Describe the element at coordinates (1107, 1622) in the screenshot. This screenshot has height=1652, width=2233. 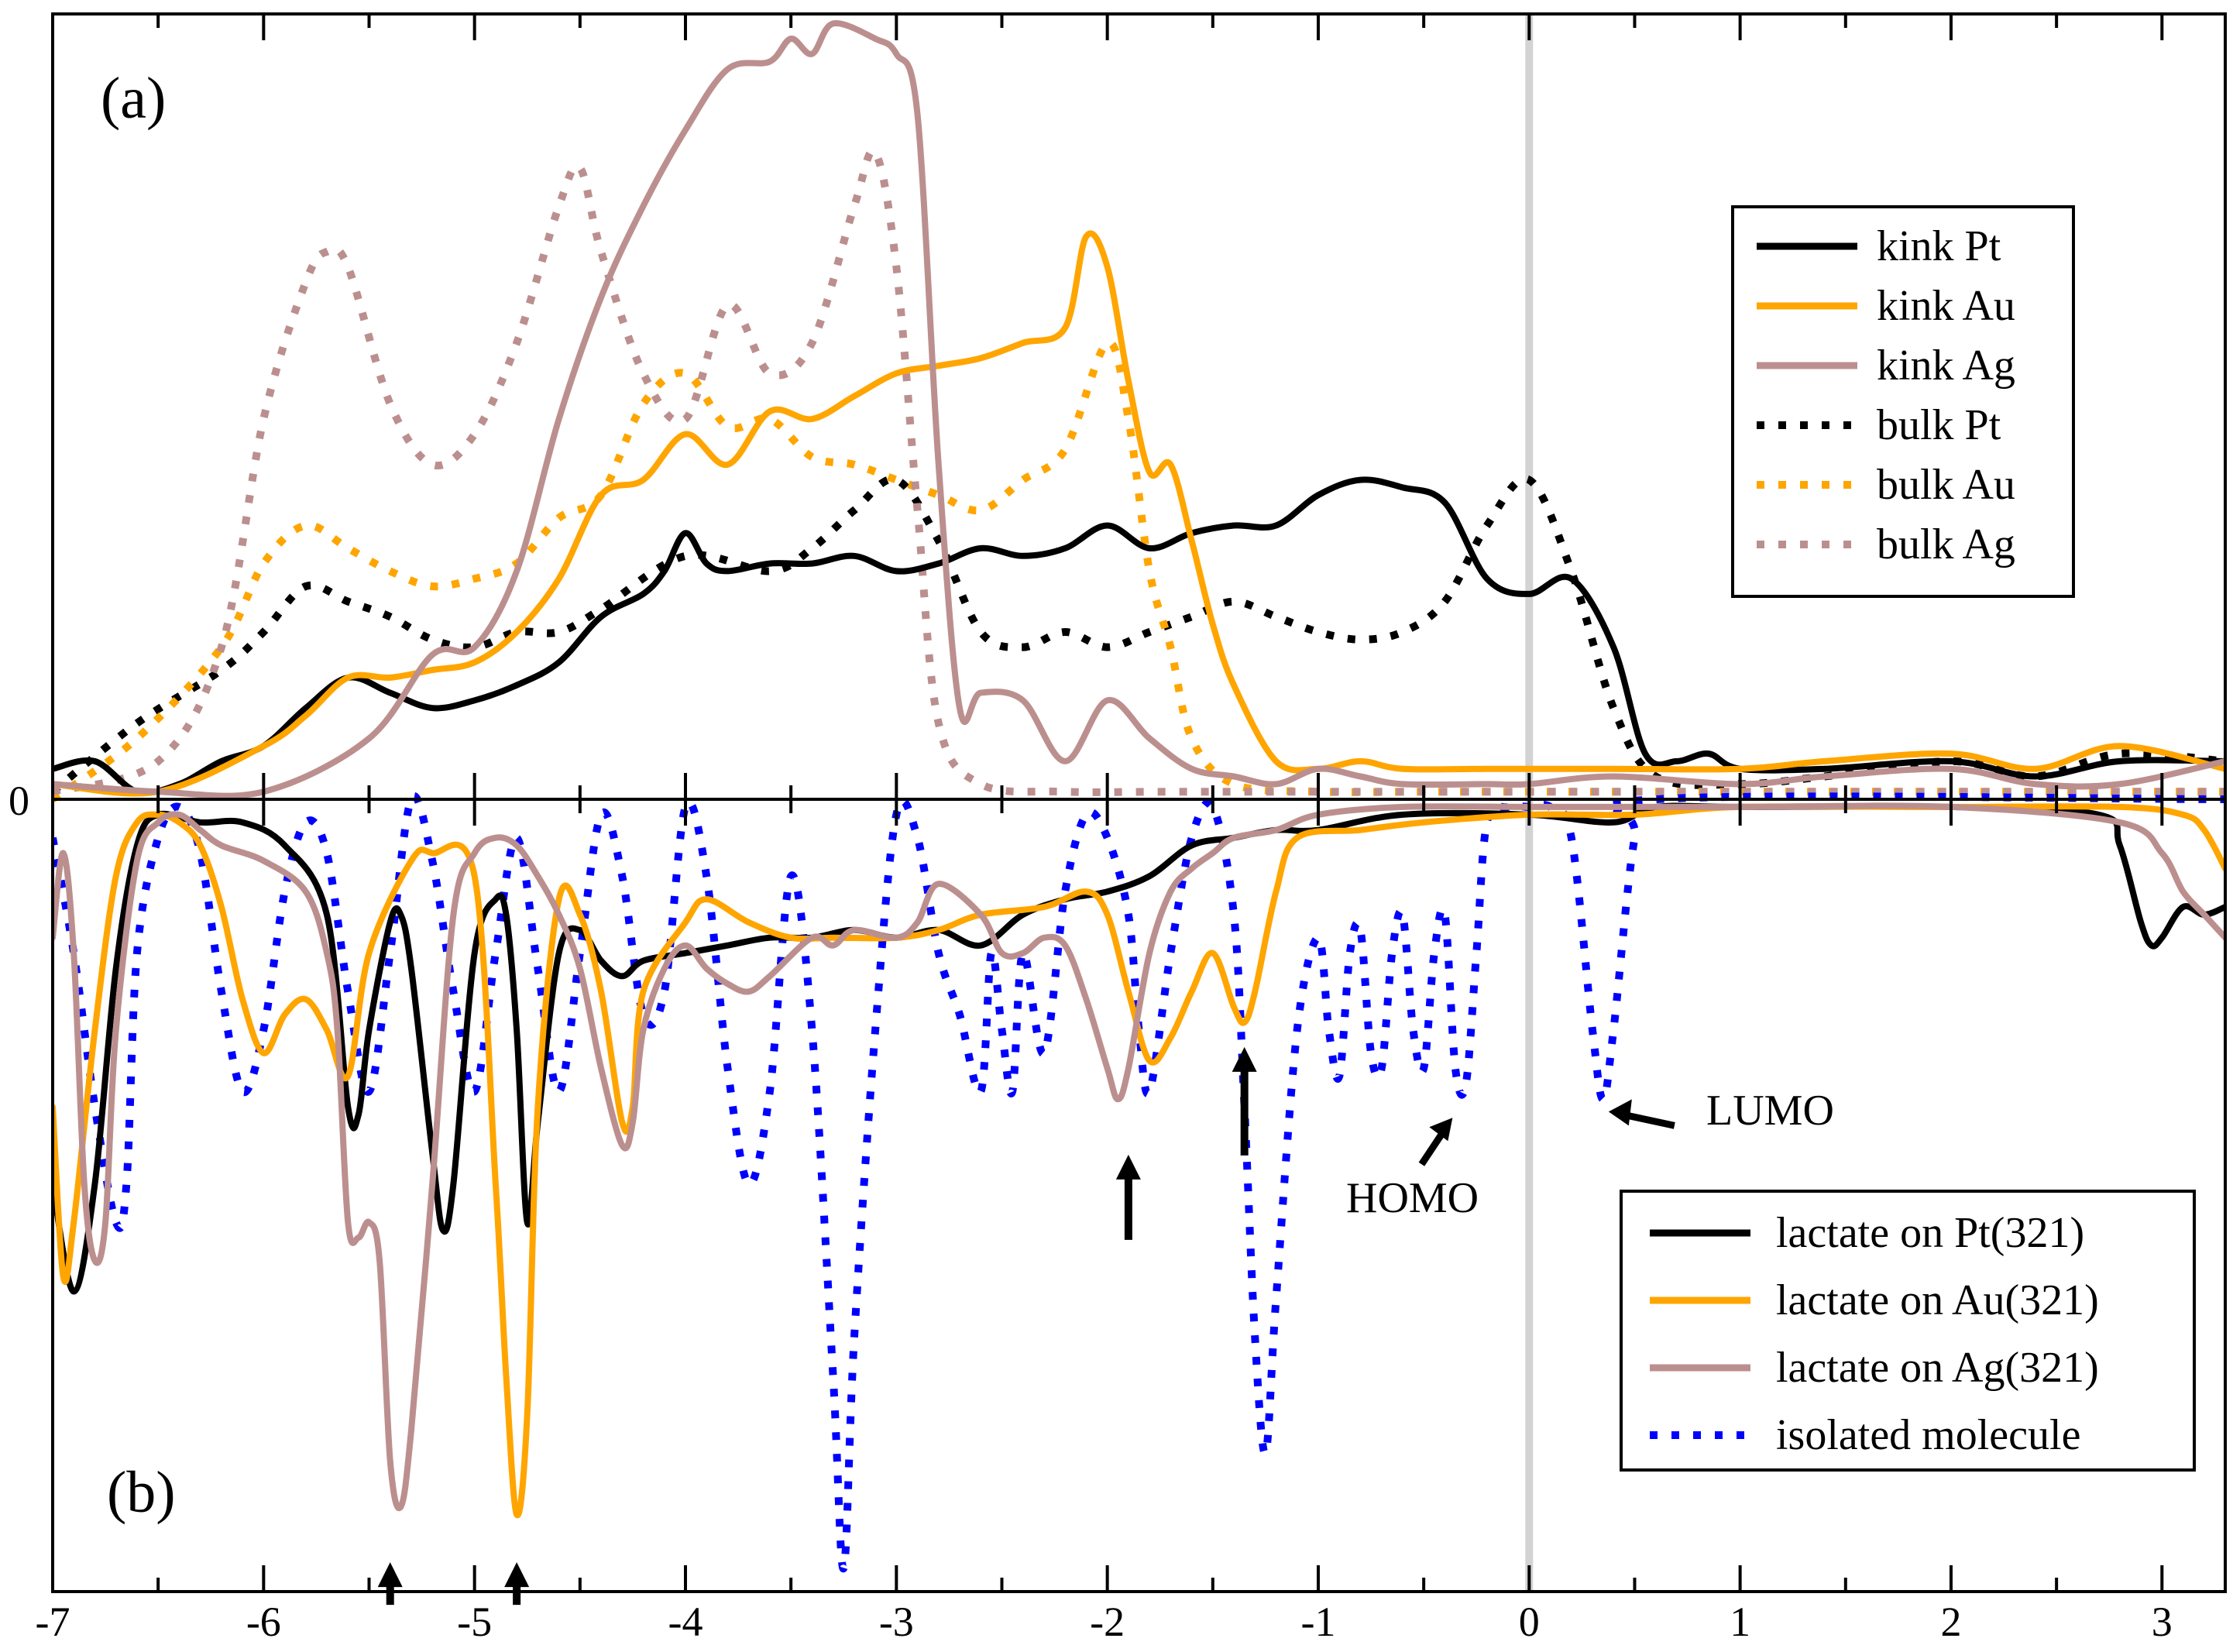
I see `x-tick-label: -2` at that location.